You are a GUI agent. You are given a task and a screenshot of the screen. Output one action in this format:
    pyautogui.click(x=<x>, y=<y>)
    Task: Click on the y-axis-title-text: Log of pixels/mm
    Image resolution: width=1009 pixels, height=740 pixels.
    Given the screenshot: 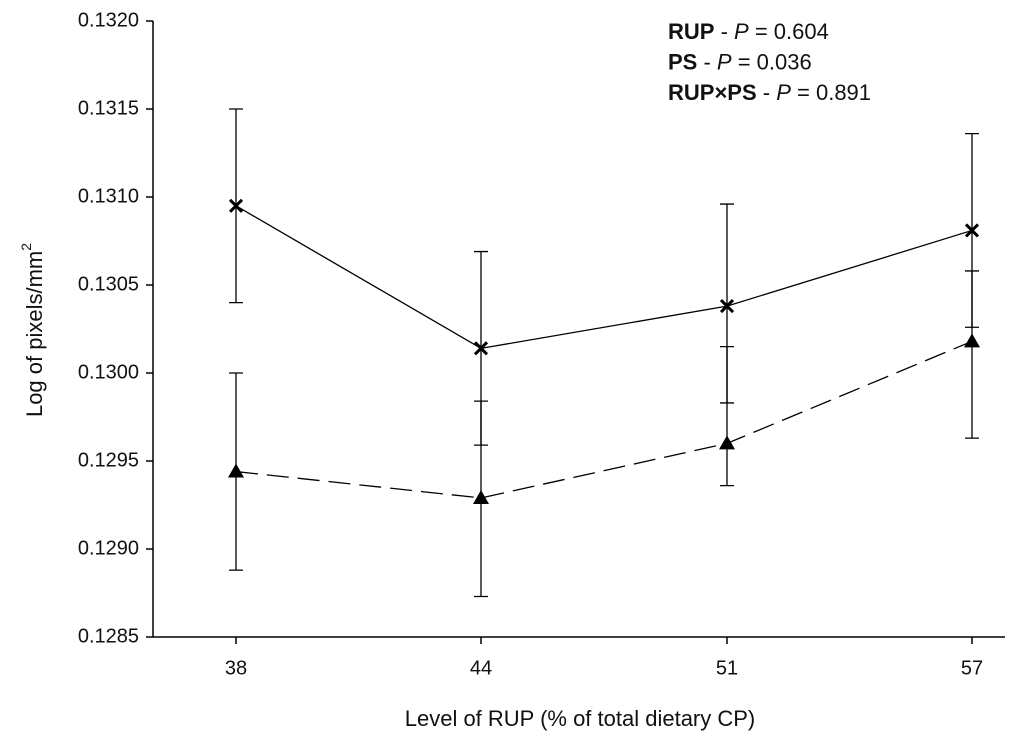 What is the action you would take?
    pyautogui.click(x=34, y=334)
    